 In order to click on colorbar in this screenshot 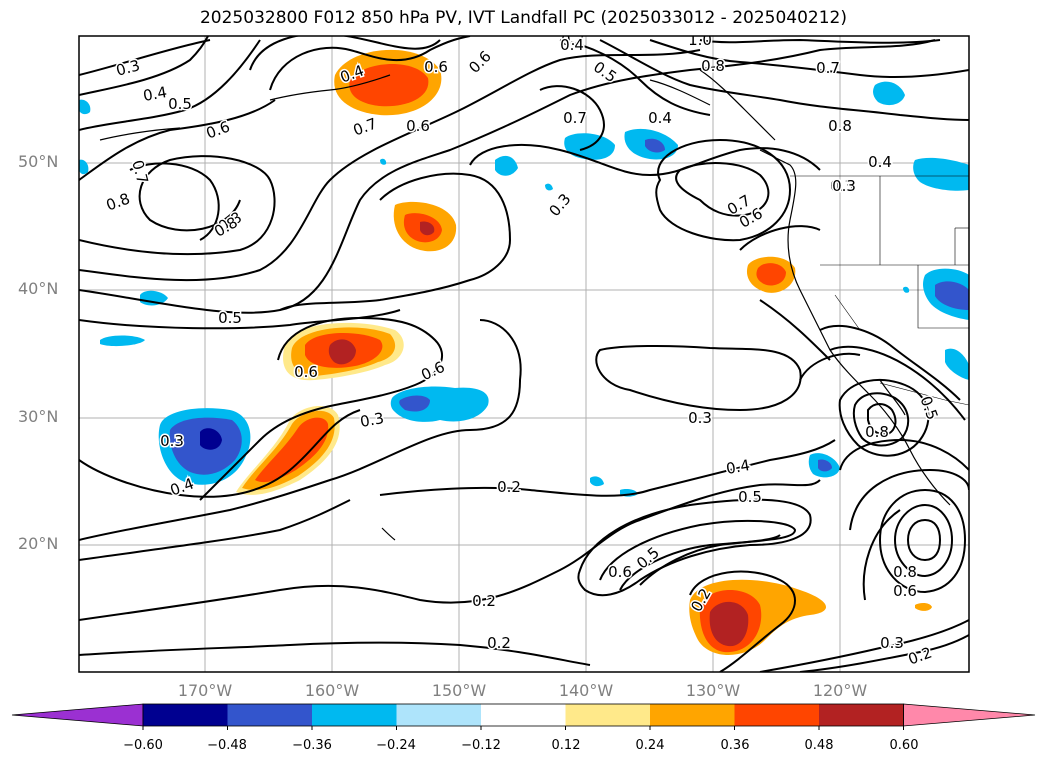, I will do `click(523, 716)`.